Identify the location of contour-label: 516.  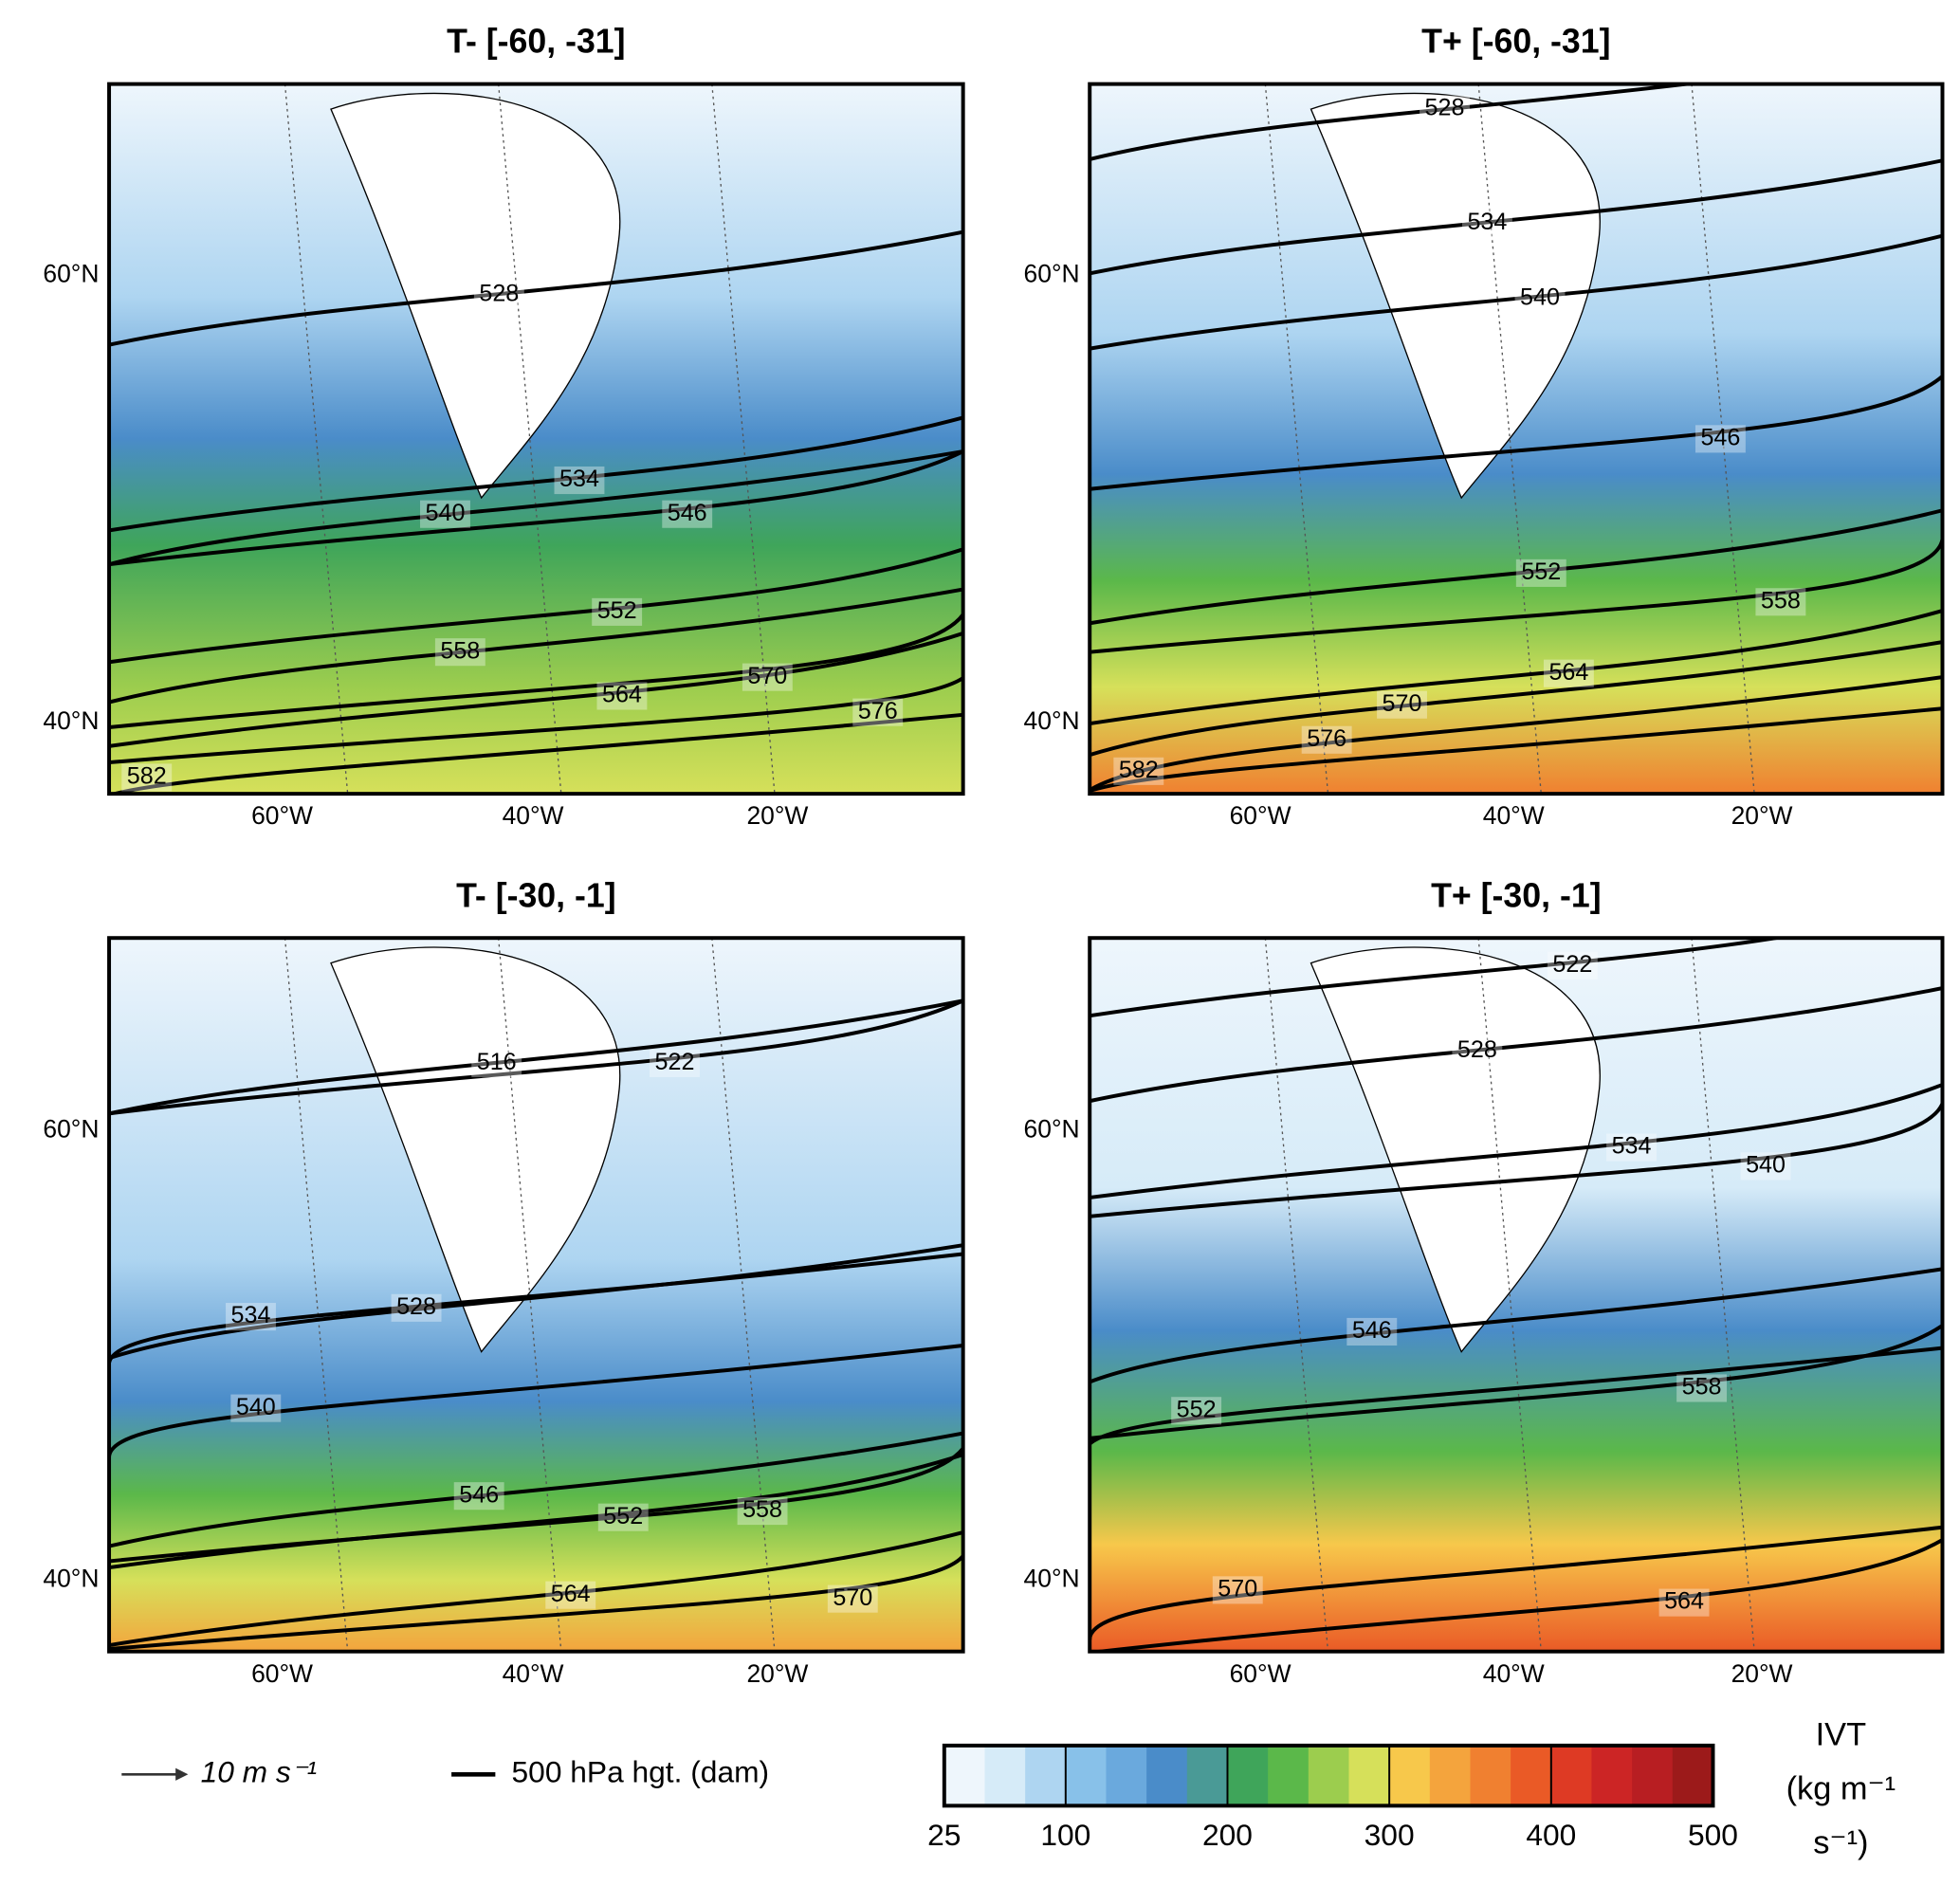
(497, 1062).